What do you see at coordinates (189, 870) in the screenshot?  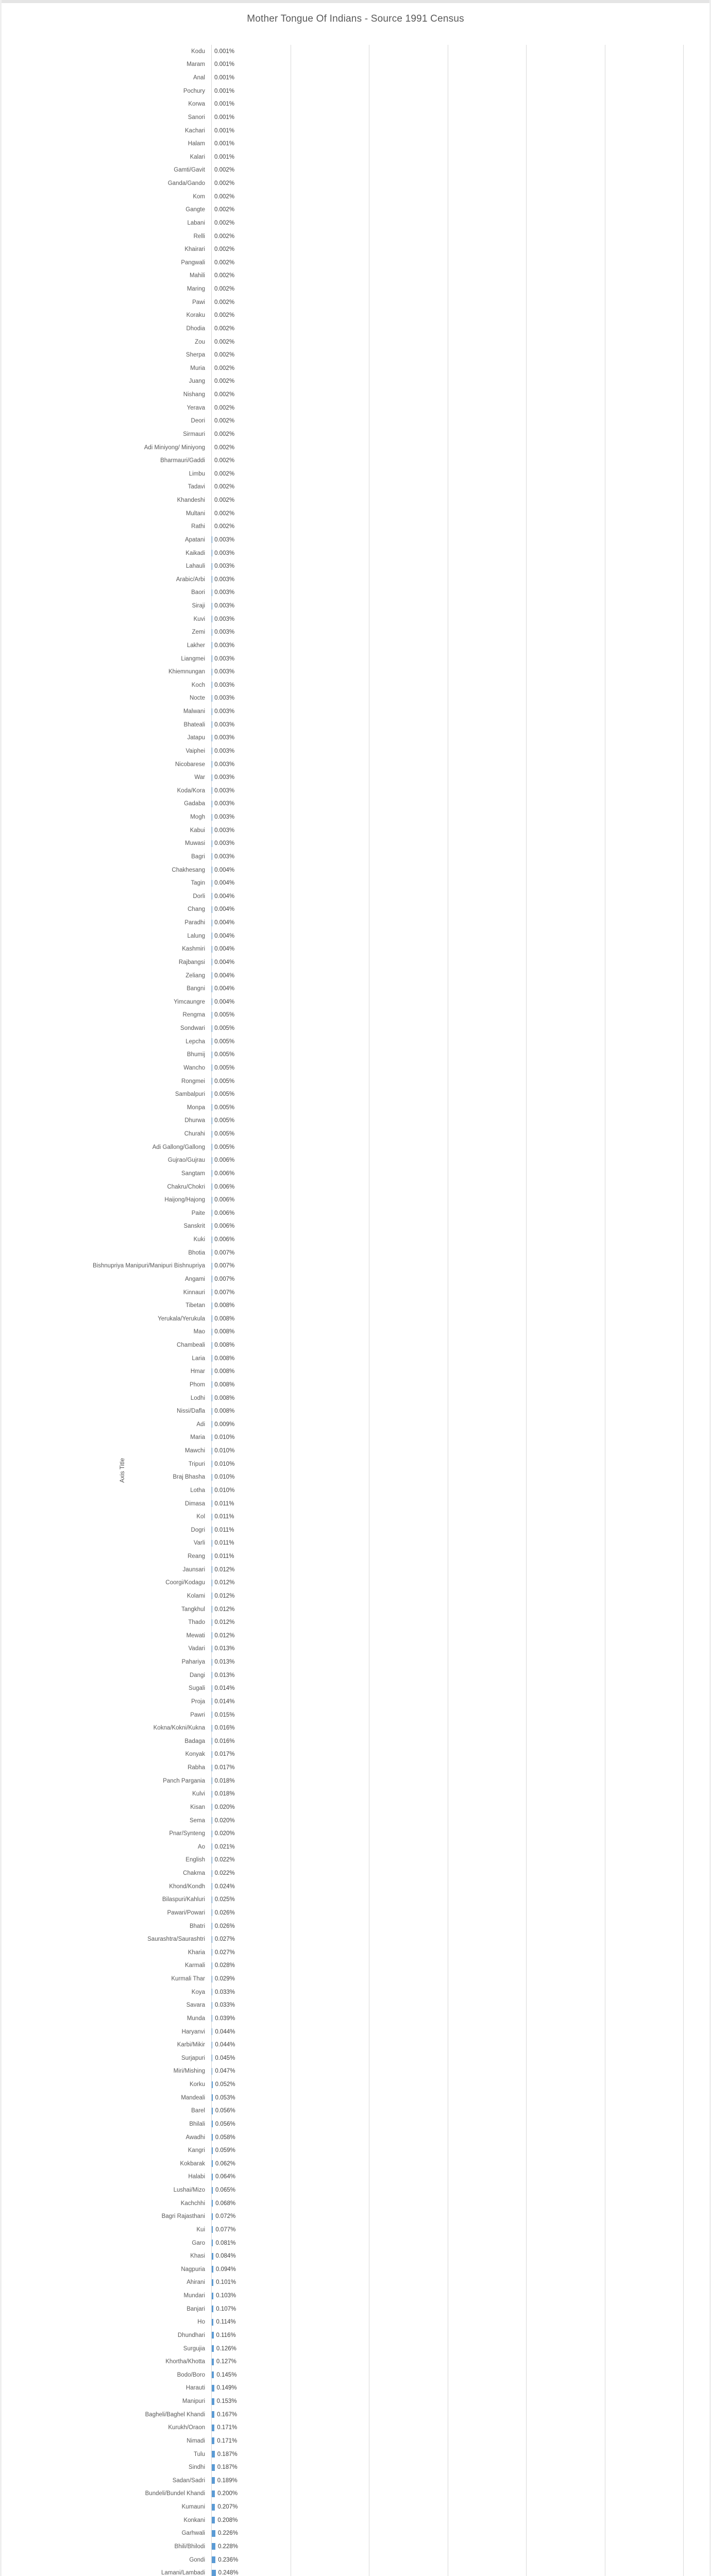 I see `category-label: Chakhesang` at bounding box center [189, 870].